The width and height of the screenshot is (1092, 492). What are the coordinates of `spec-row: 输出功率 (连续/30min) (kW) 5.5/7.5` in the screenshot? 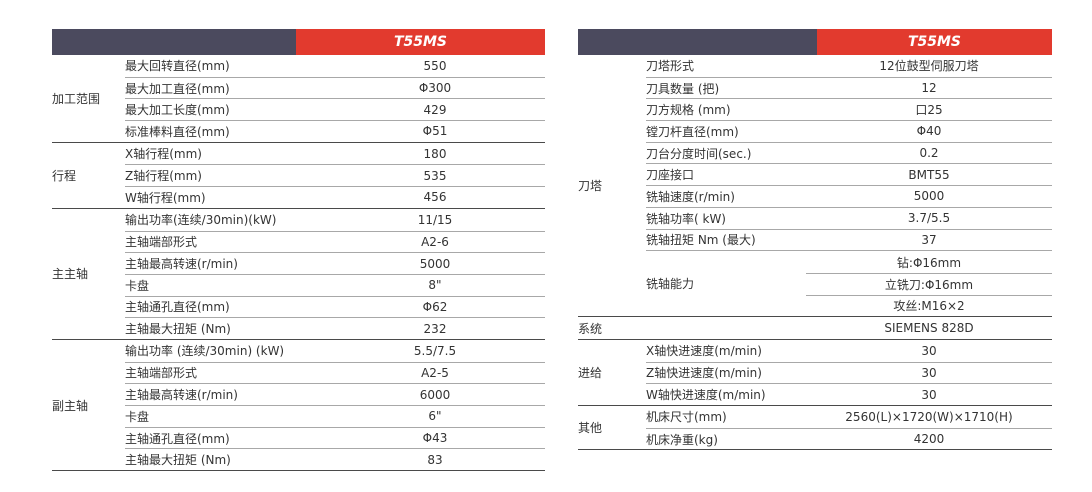 It's located at (335, 351).